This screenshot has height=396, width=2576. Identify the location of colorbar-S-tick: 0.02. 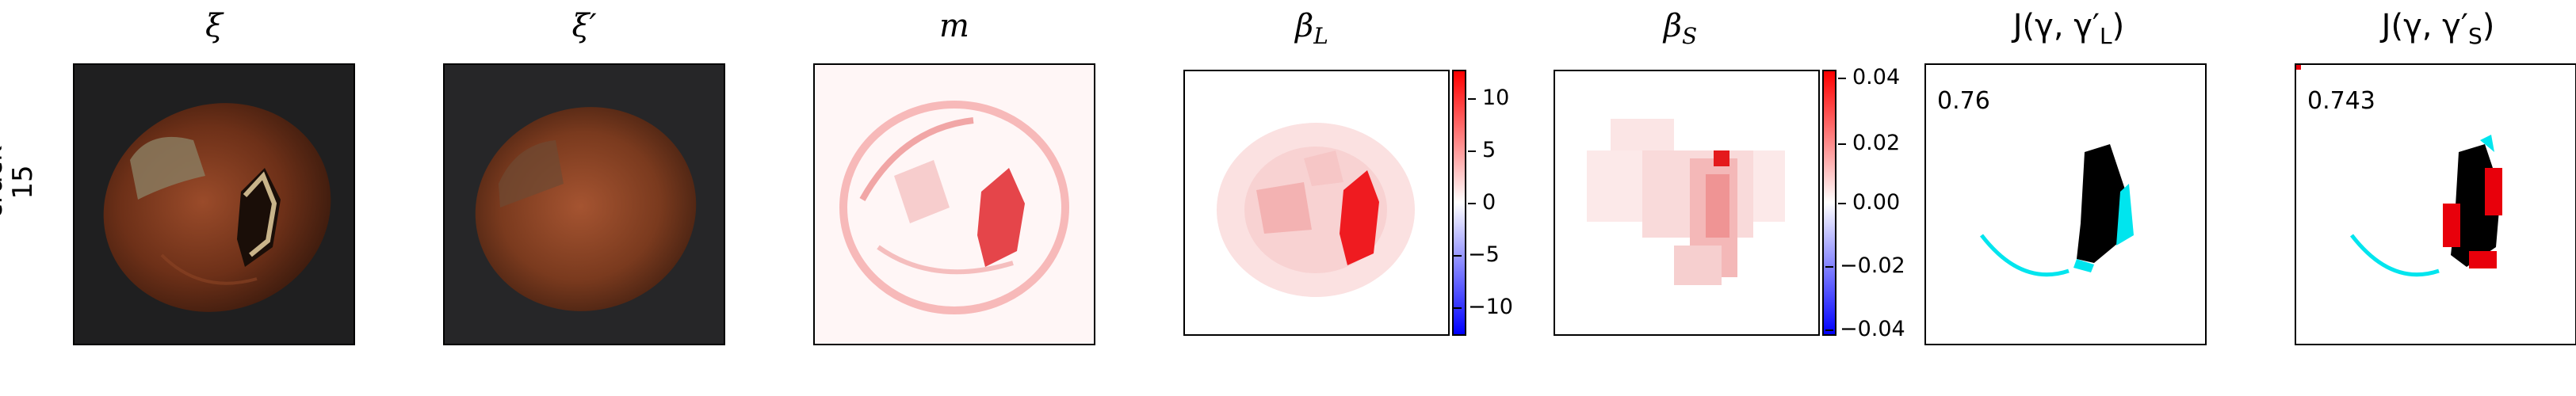
(1869, 143).